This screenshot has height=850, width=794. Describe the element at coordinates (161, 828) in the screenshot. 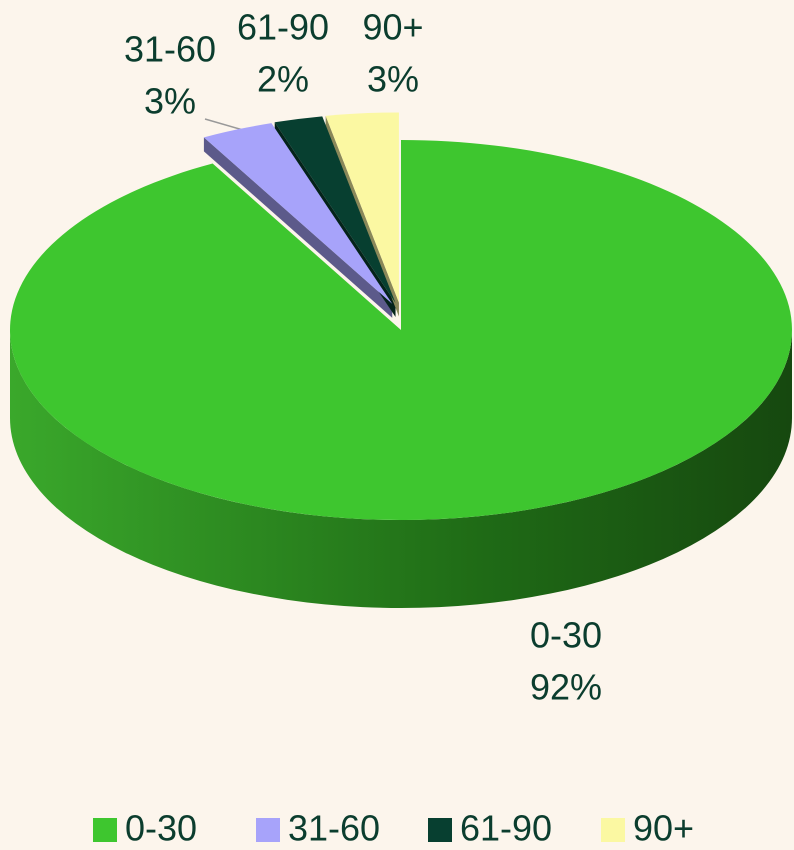

I see `legend-label: 0-30` at that location.